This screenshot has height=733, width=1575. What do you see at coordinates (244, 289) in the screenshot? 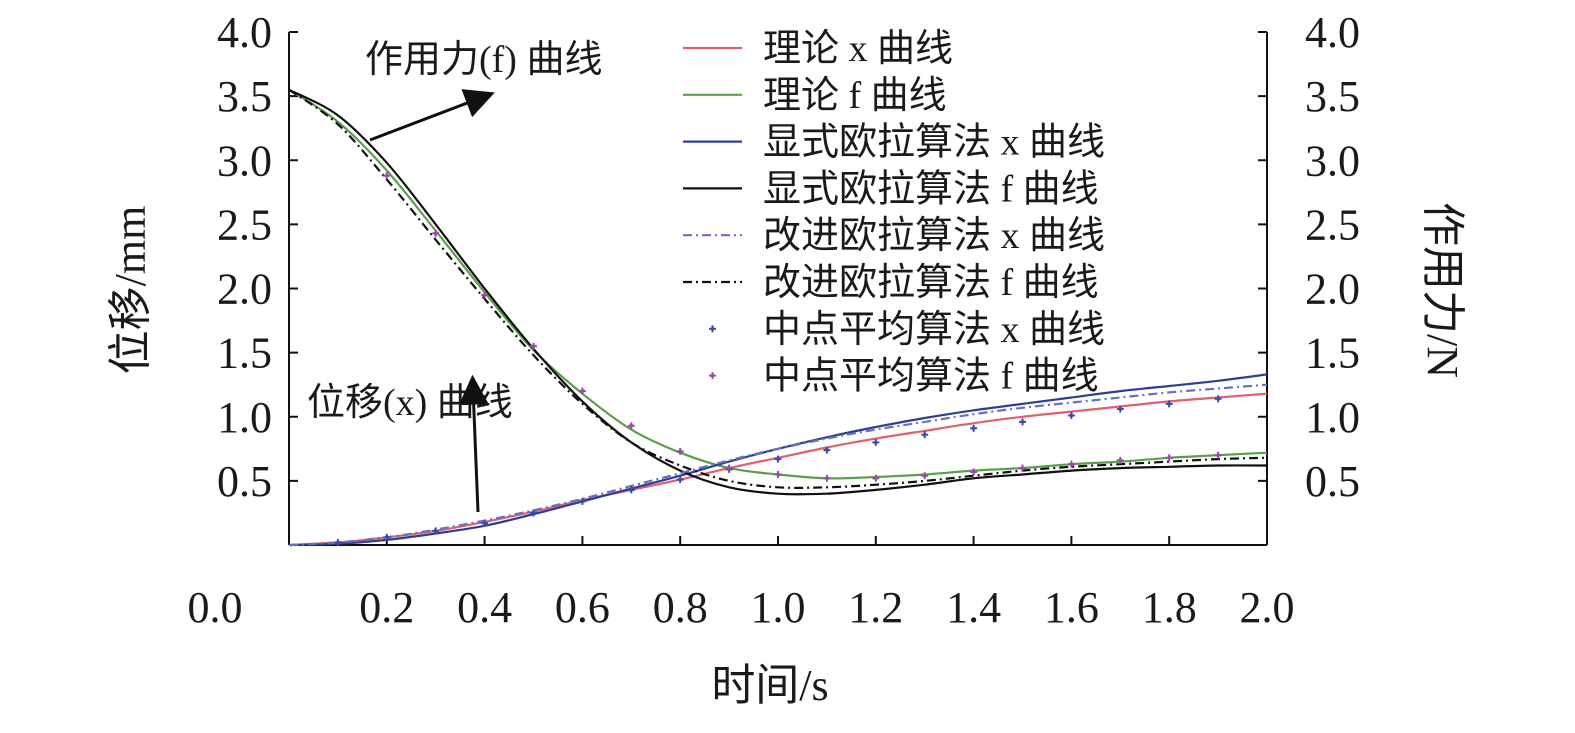
I see `left-y-tick-label: 2.0` at bounding box center [244, 289].